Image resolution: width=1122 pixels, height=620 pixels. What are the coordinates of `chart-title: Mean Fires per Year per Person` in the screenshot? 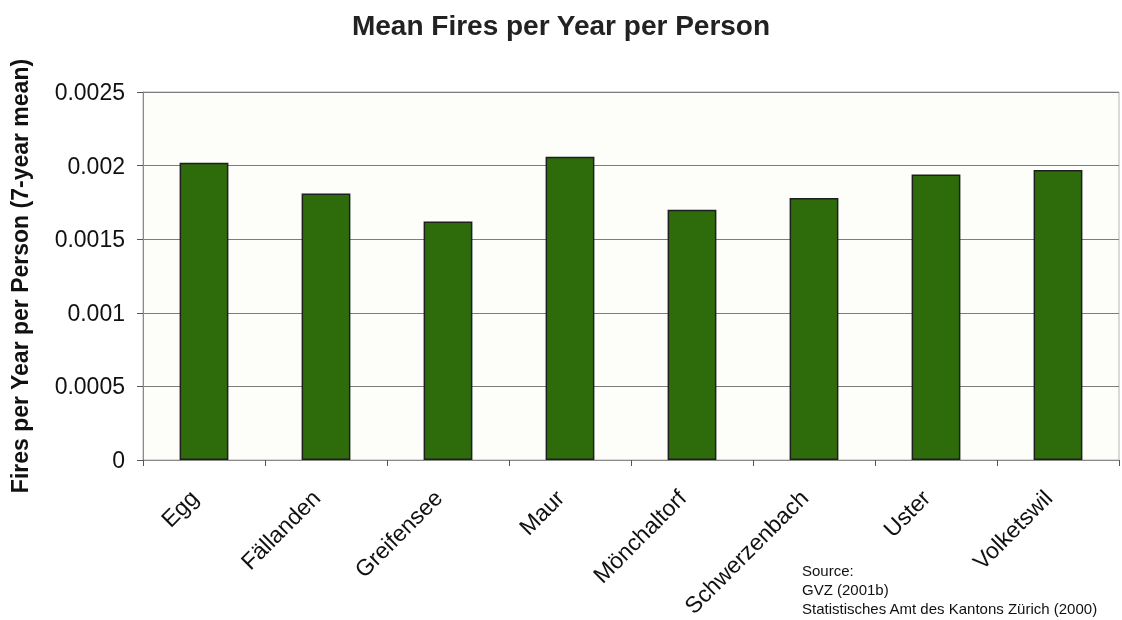 It's located at (561, 25).